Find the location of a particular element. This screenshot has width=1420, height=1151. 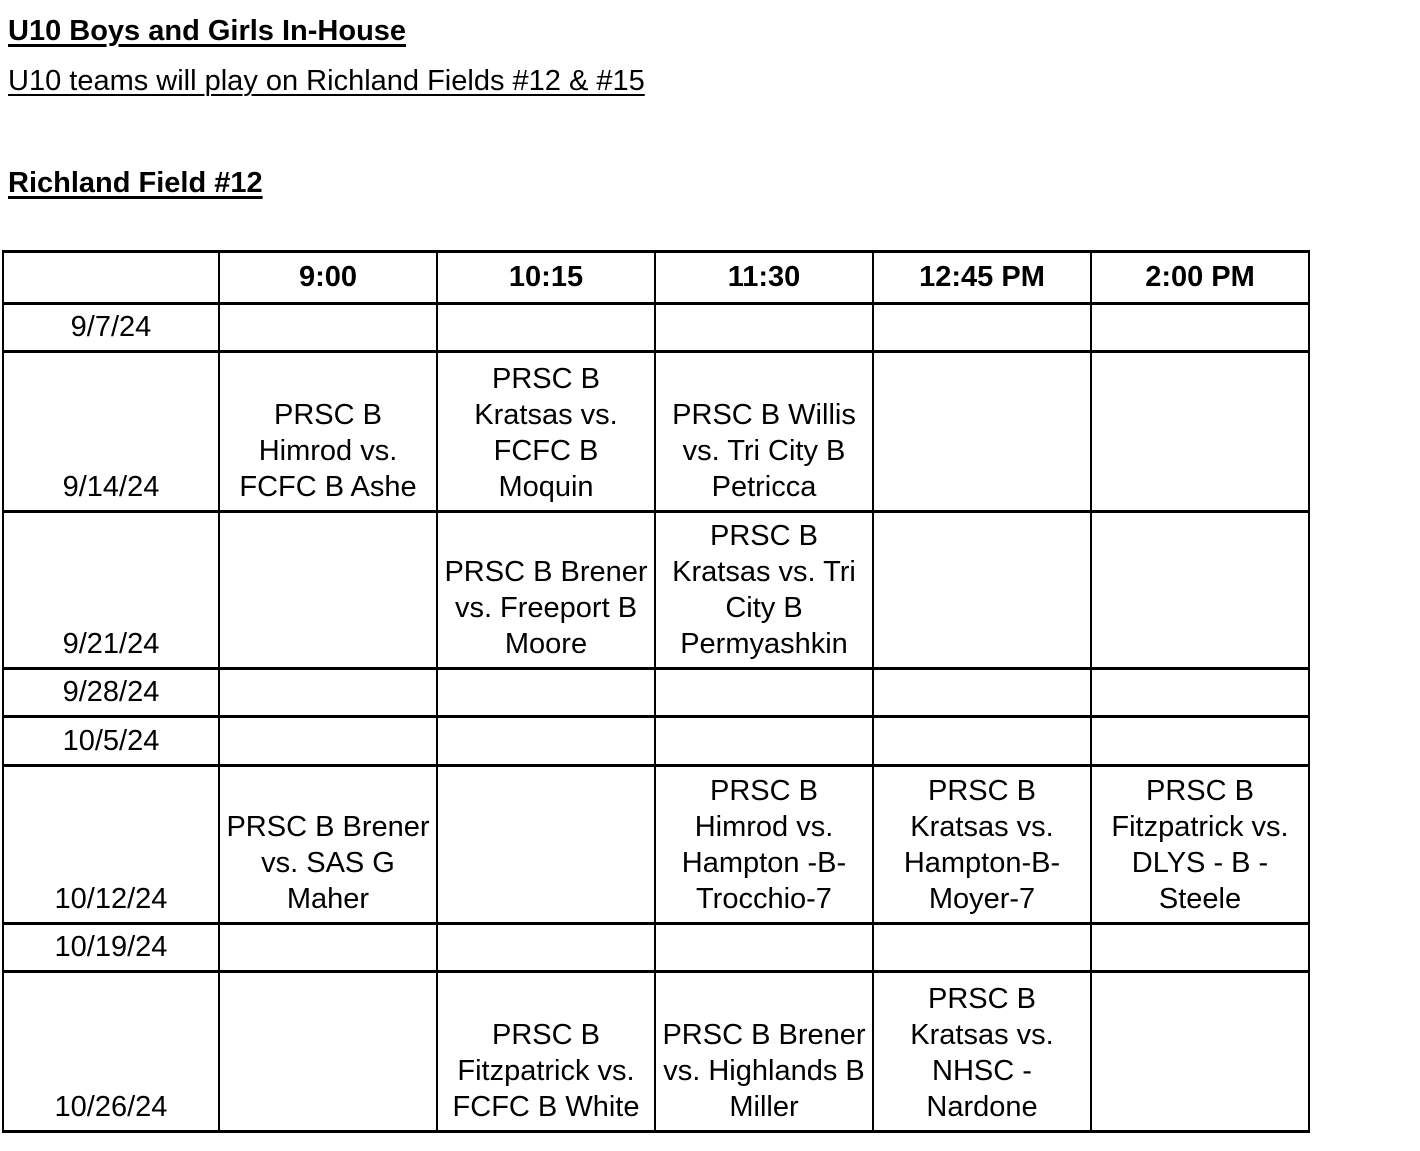

time-header-200: 2:00 PM is located at coordinates (1200, 277).